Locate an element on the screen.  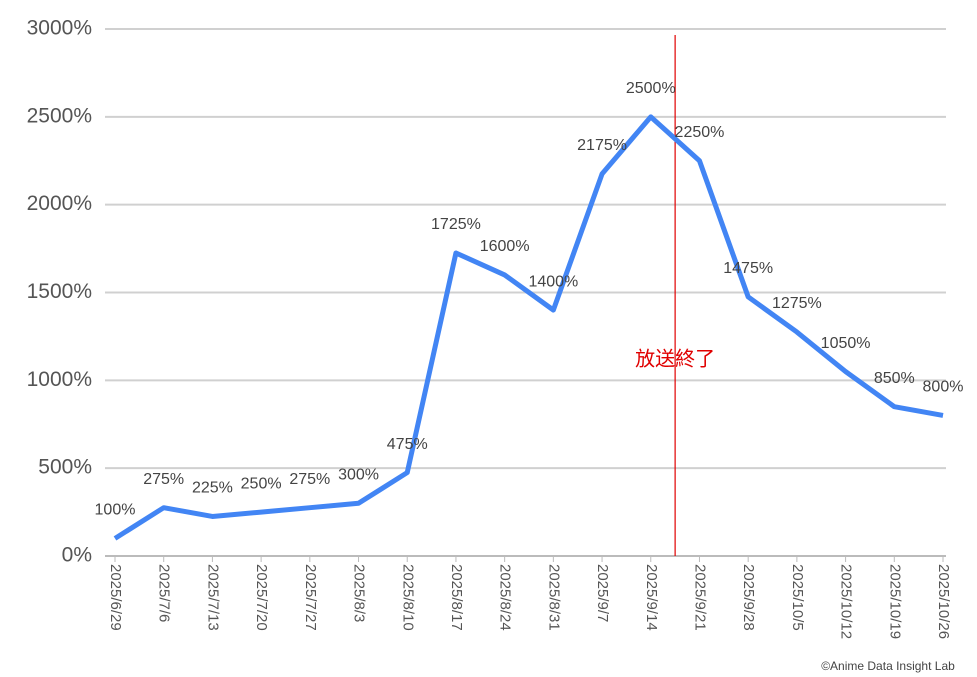
y-tick-label: 2500% is located at coordinates (59, 115).